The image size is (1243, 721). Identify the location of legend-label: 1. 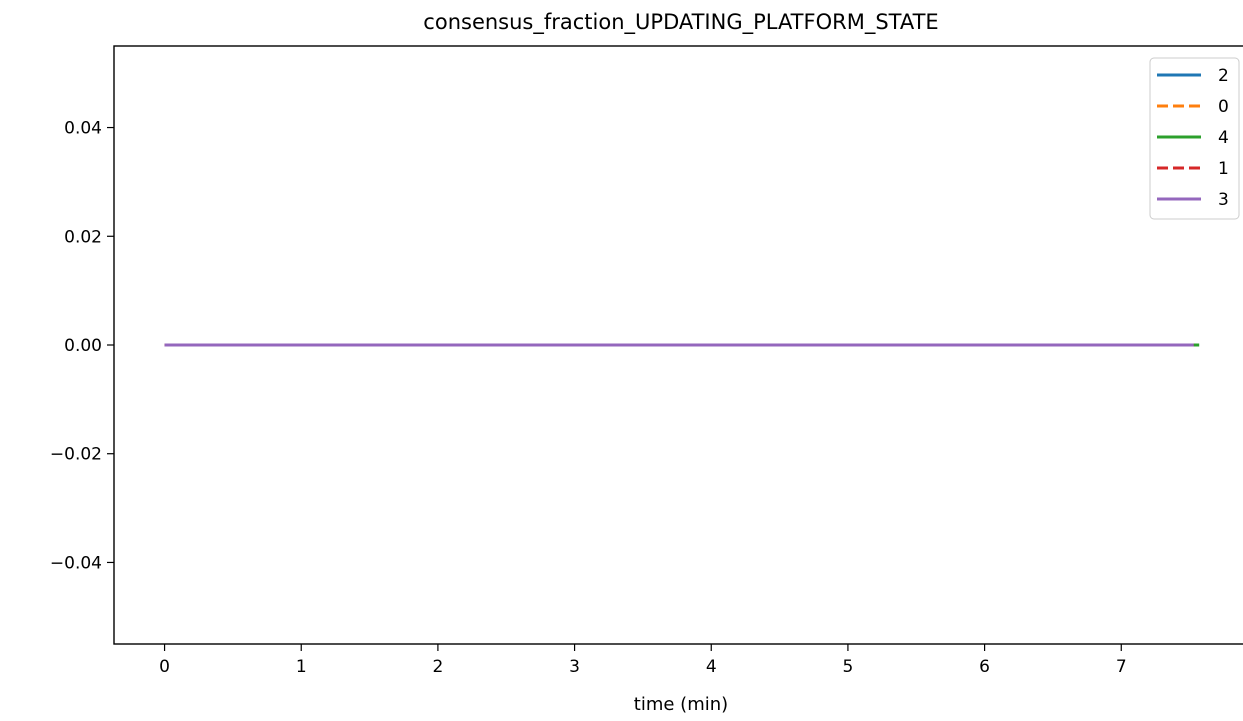
(1223, 169).